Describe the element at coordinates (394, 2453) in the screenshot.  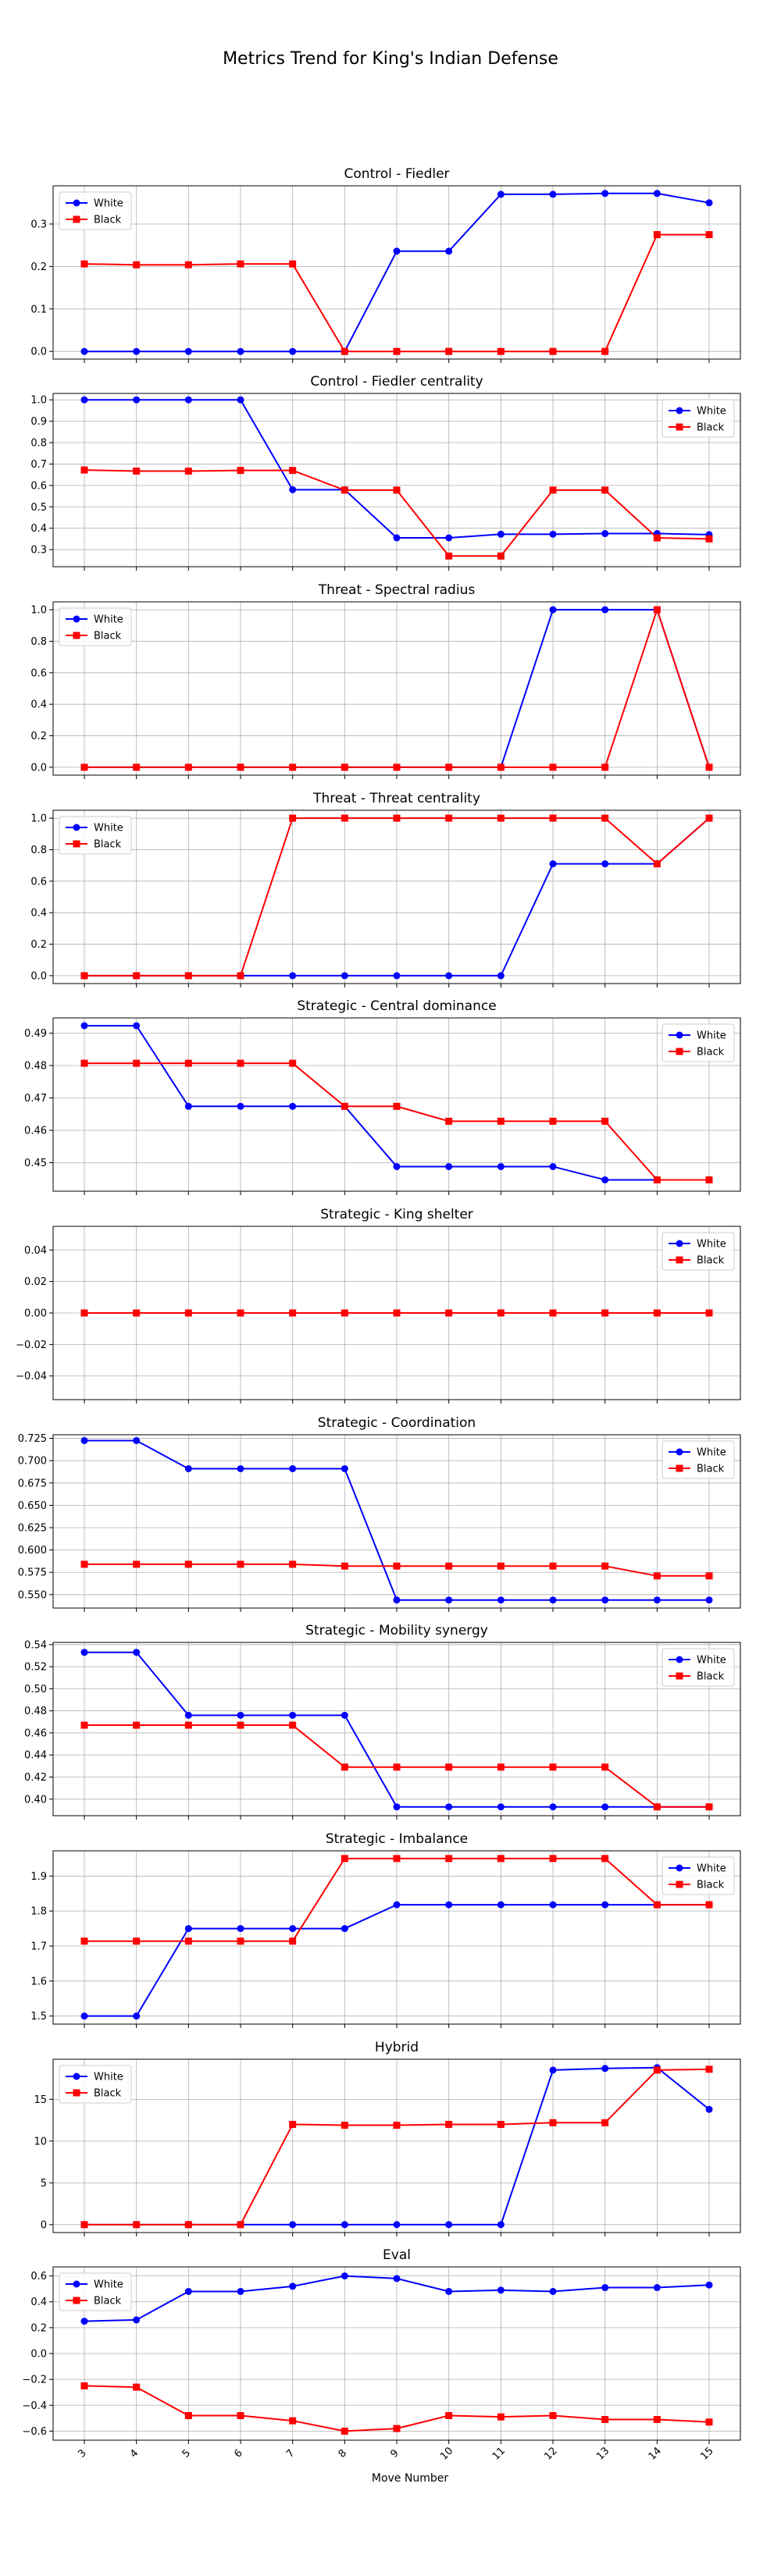
I see `x-tick-label: 9` at that location.